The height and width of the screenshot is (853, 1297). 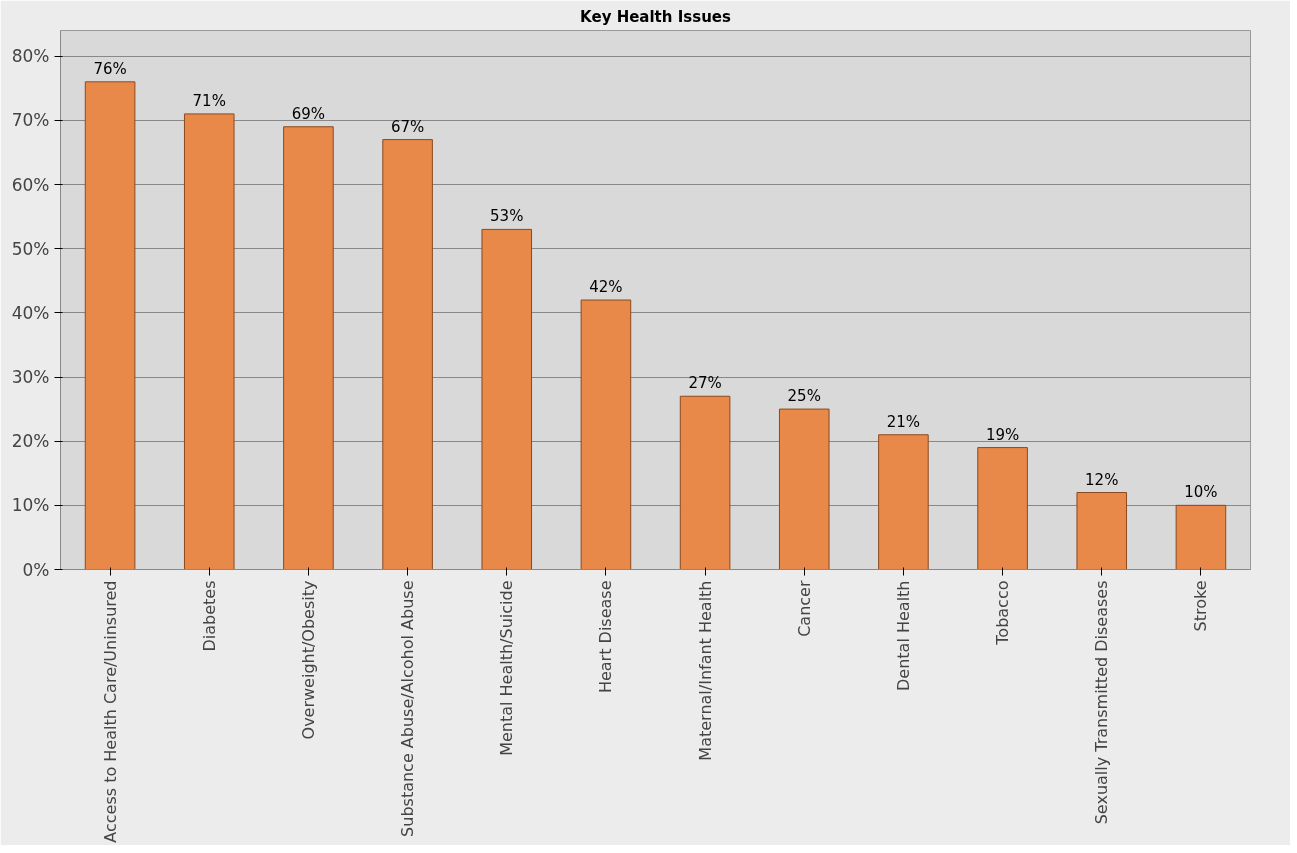 What do you see at coordinates (30, 248) in the screenshot?
I see `y-tick-label: 50%` at bounding box center [30, 248].